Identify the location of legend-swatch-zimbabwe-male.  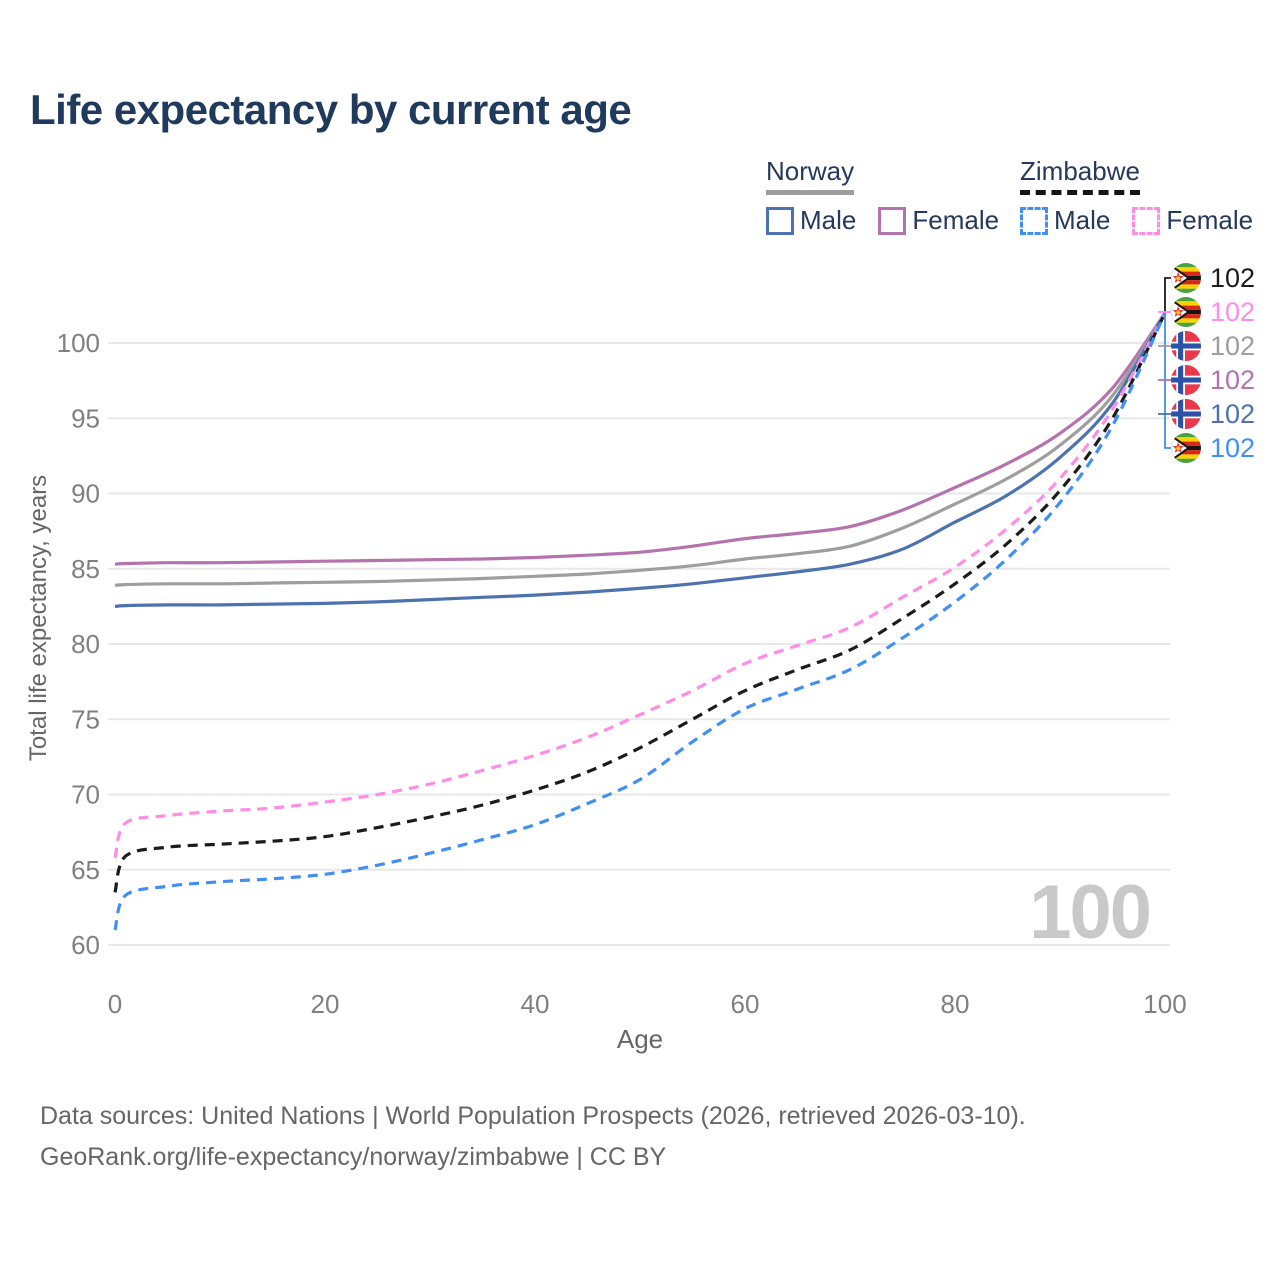
(1034, 220).